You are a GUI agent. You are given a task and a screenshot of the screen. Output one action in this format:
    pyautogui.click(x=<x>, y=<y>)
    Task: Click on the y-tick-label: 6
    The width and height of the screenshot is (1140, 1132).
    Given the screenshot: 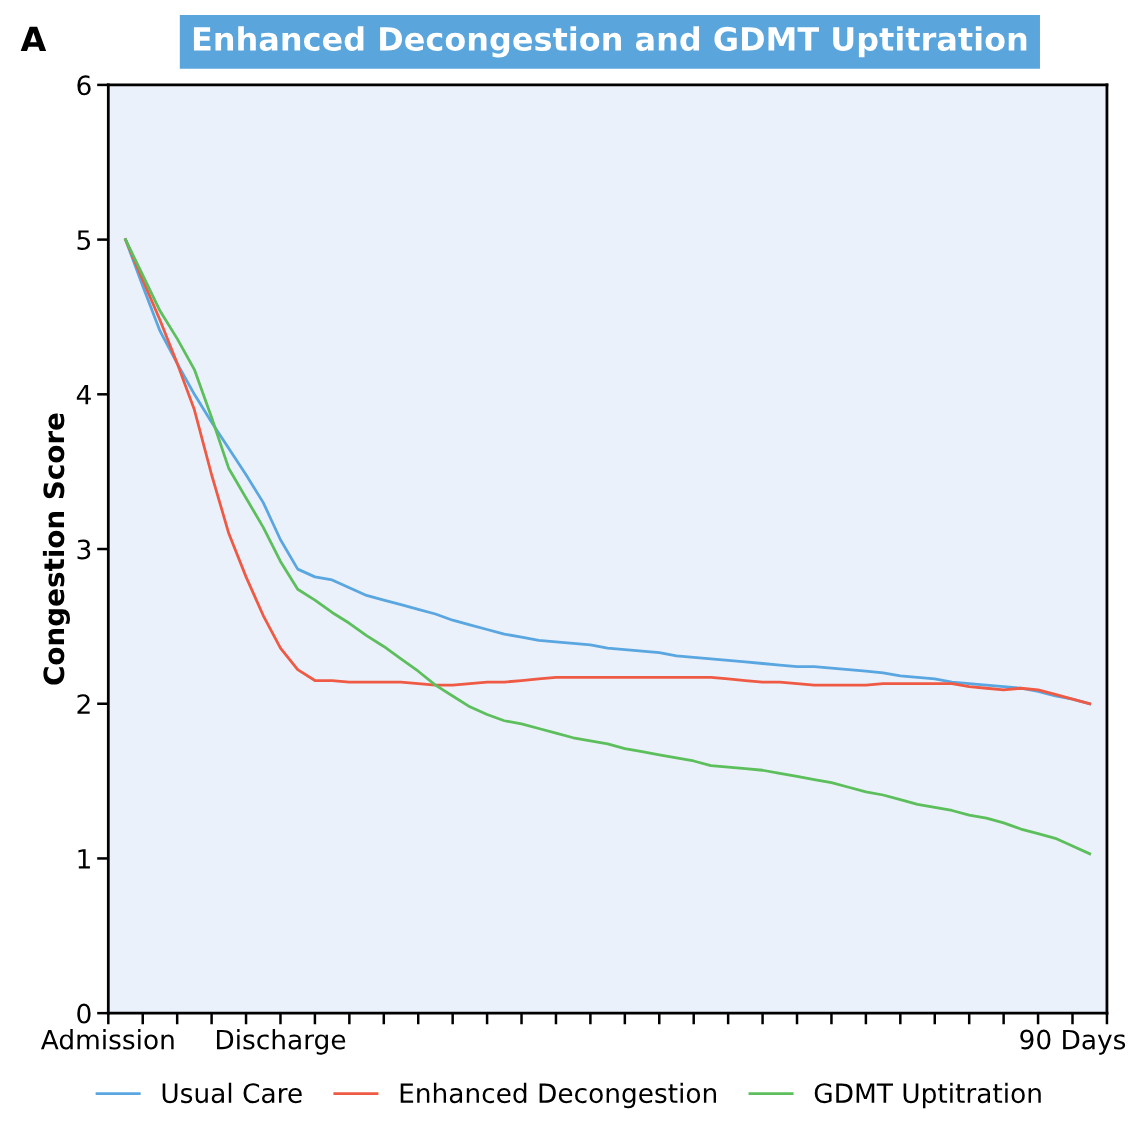 What is the action you would take?
    pyautogui.click(x=84, y=85)
    